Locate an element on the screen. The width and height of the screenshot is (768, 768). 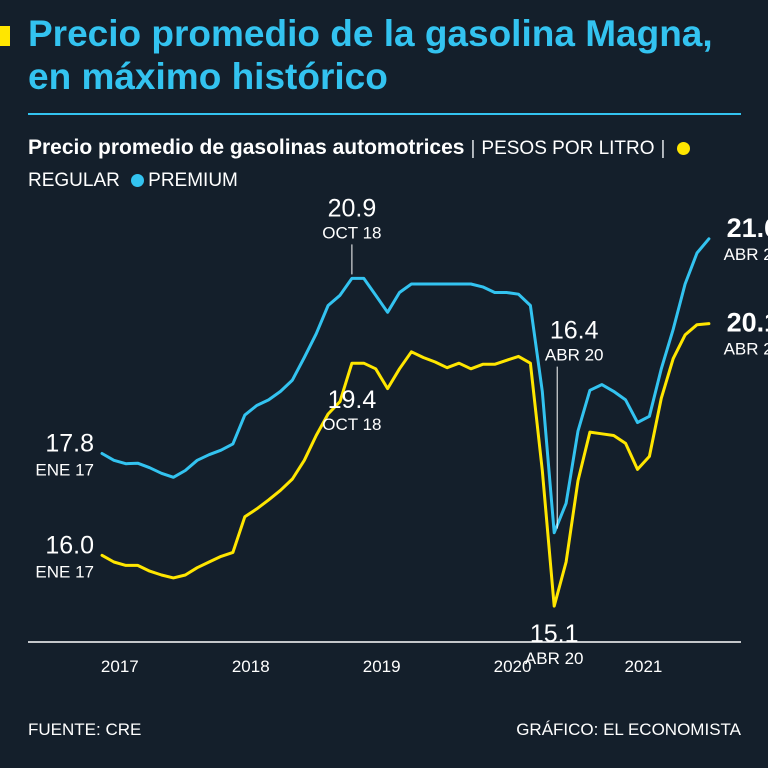
x-tick-label: 2020 is located at coordinates (513, 666).